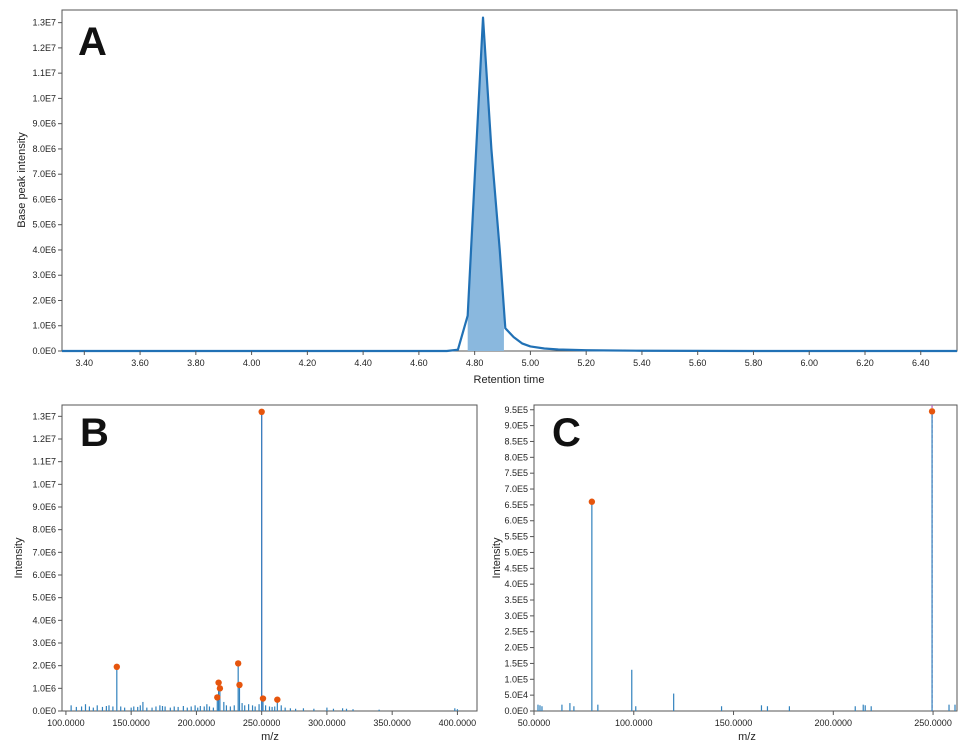 The image size is (965, 749). What do you see at coordinates (516, 648) in the screenshot?
I see `panel-c-y-tick-label: 2.0E5` at bounding box center [516, 648].